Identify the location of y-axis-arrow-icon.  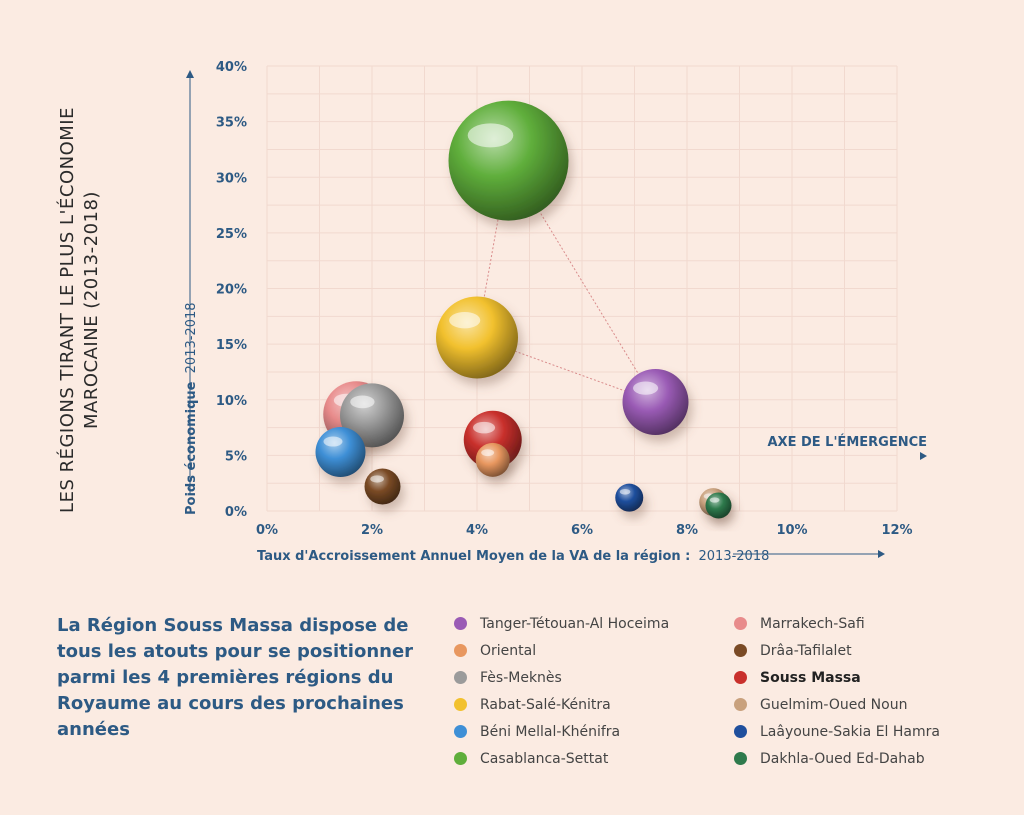
(190, 74).